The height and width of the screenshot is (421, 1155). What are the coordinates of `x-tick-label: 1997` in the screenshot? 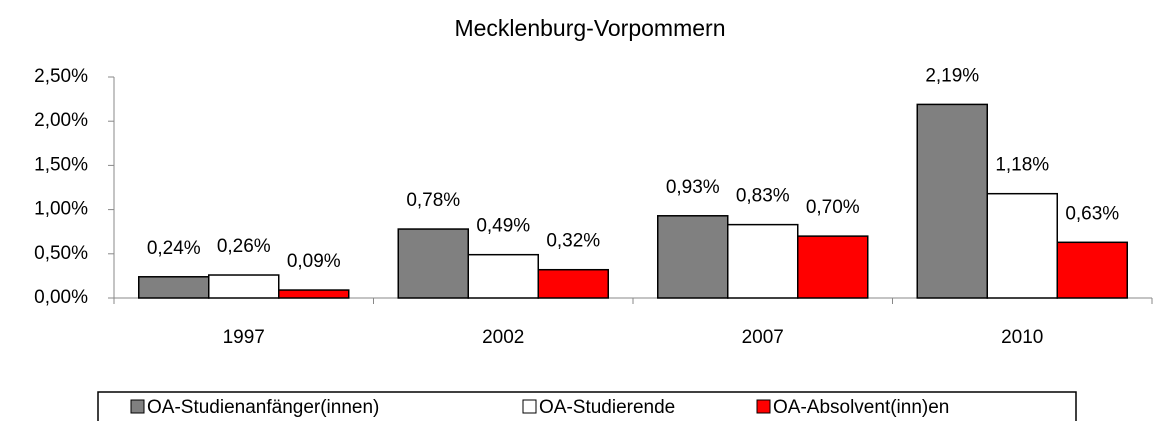 It's located at (244, 337).